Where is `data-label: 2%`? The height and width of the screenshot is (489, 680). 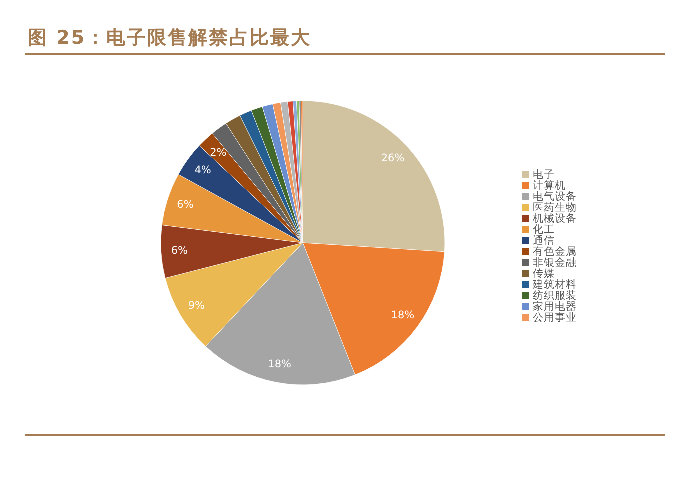
data-label: 2% is located at coordinates (218, 152).